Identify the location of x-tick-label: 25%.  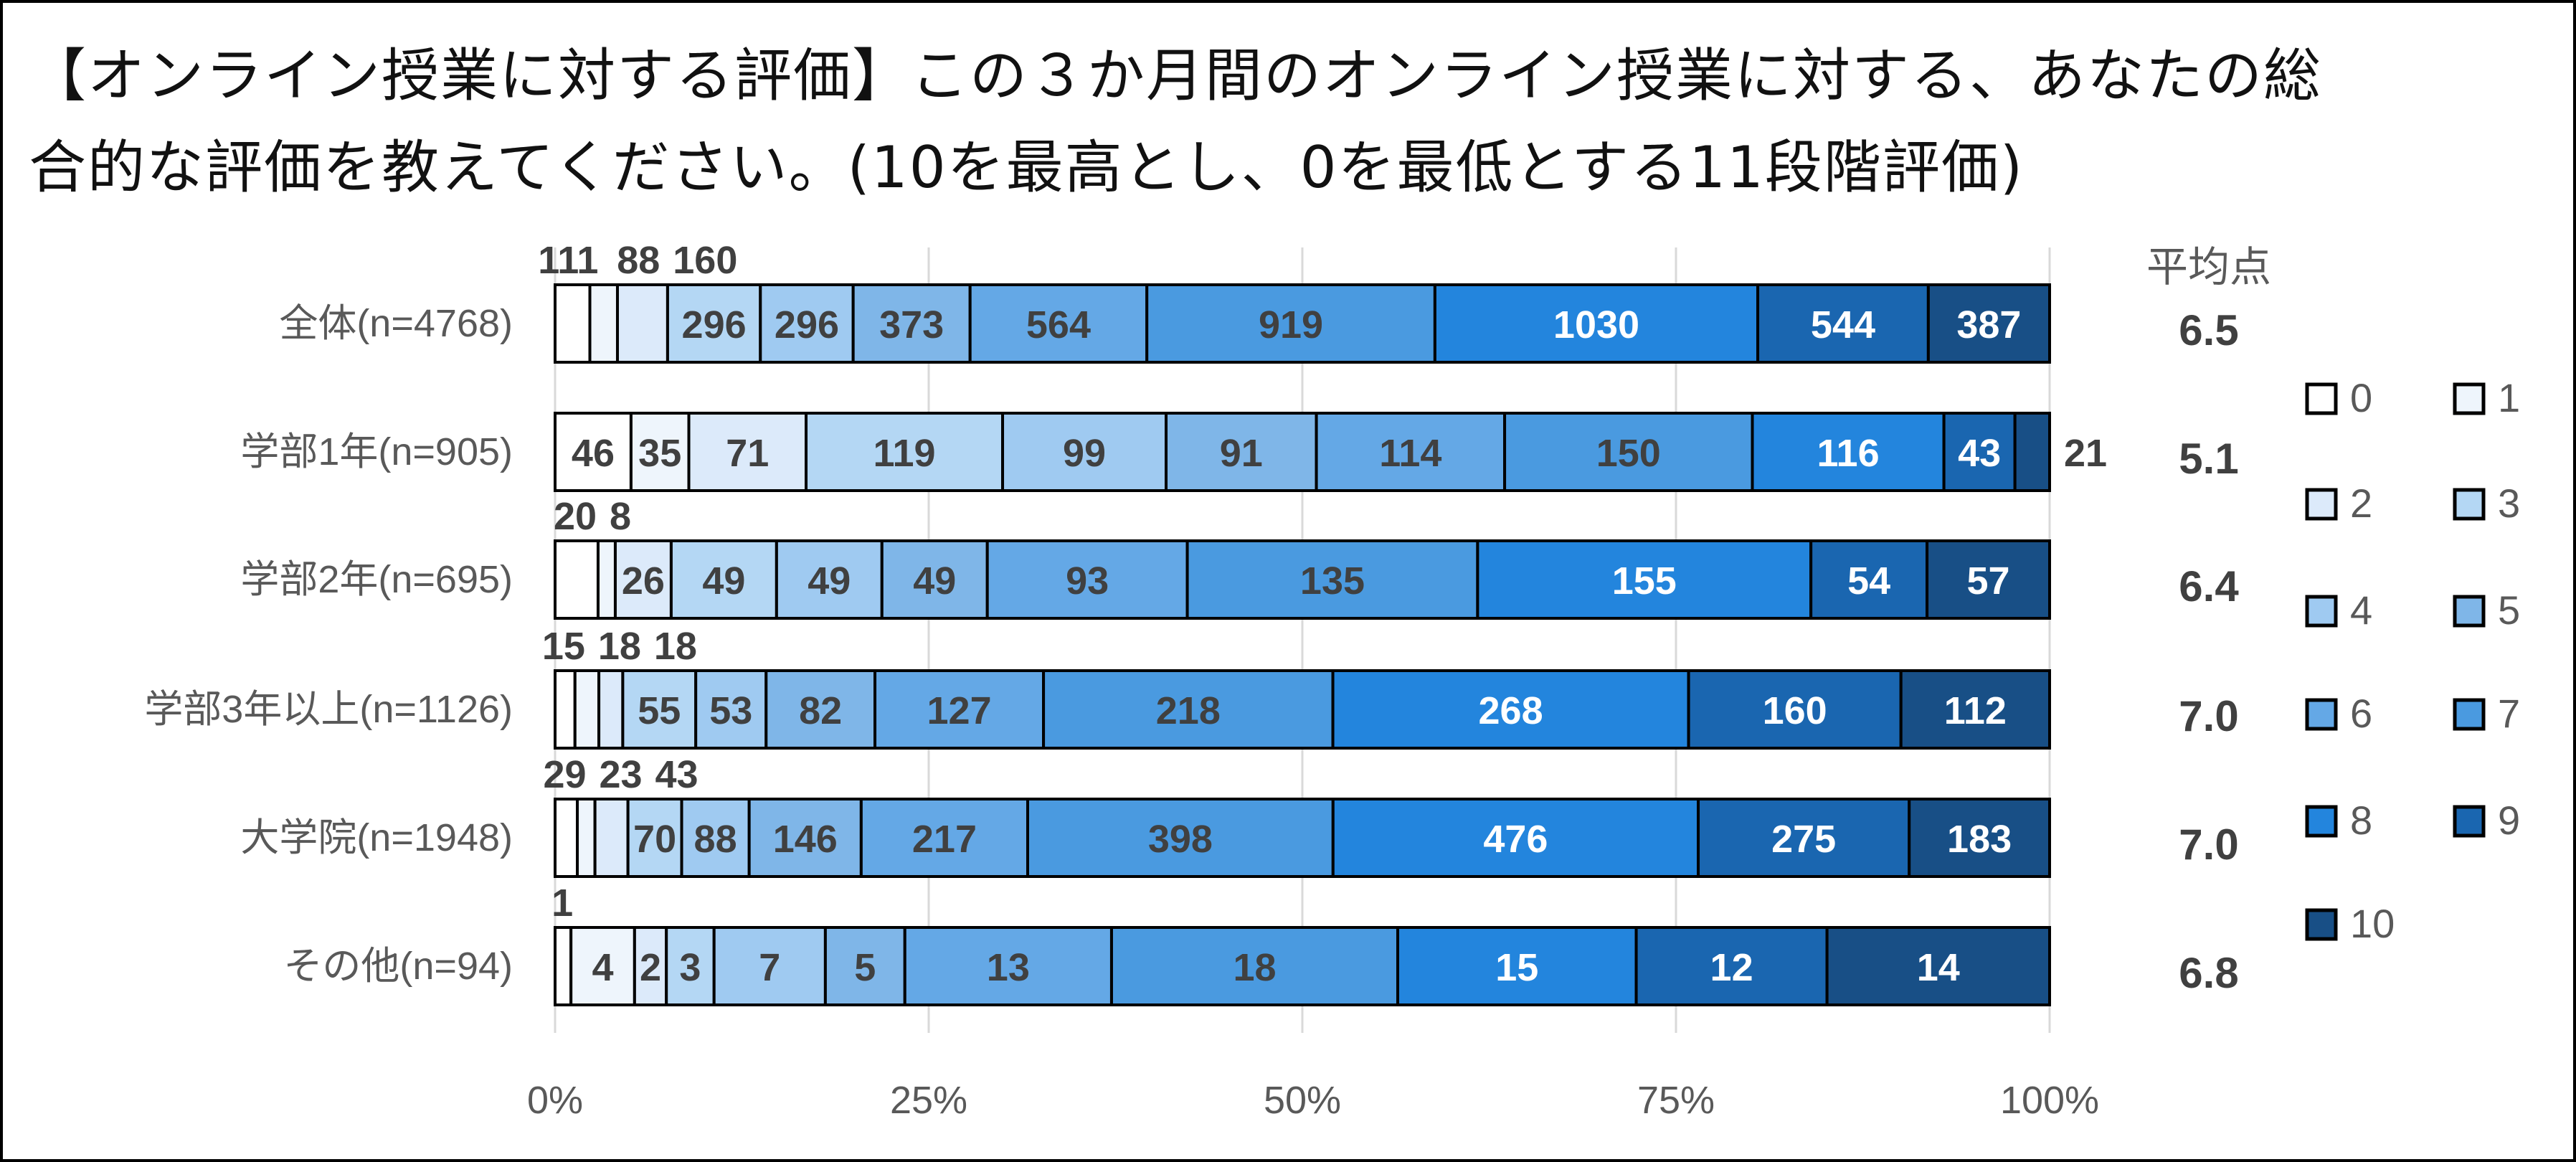
(928, 1100).